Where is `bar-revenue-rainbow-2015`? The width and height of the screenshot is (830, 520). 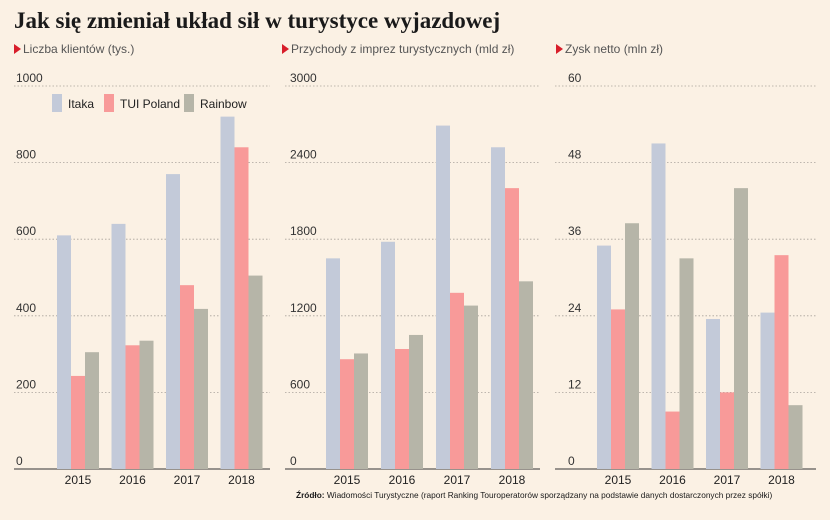 bar-revenue-rainbow-2015 is located at coordinates (361, 411).